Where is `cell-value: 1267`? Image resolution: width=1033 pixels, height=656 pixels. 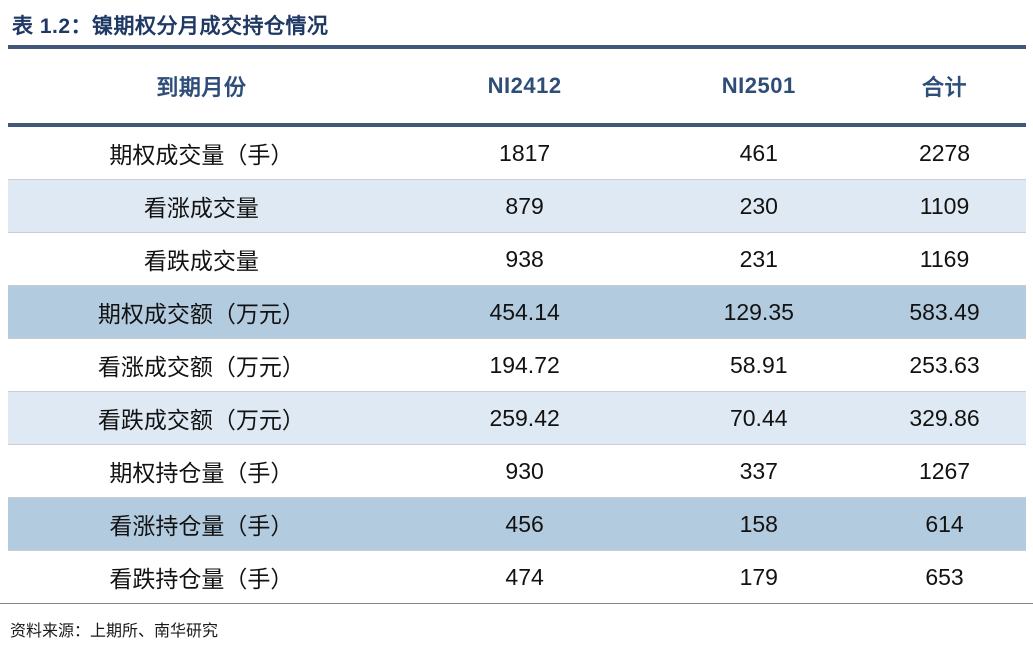
cell-value: 1267 is located at coordinates (944, 470).